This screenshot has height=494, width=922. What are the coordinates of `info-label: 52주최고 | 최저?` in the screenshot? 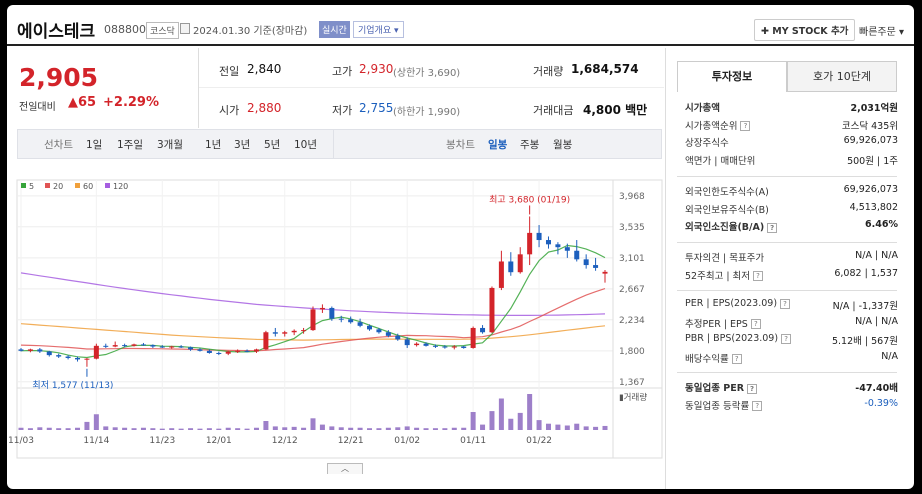 It's located at (724, 275).